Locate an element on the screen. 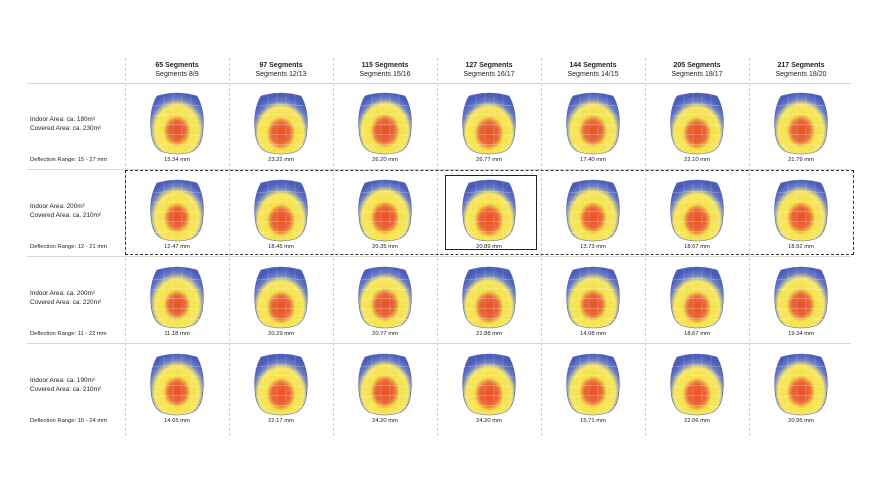  max-deflection-value: 19.34 mm is located at coordinates (801, 334).